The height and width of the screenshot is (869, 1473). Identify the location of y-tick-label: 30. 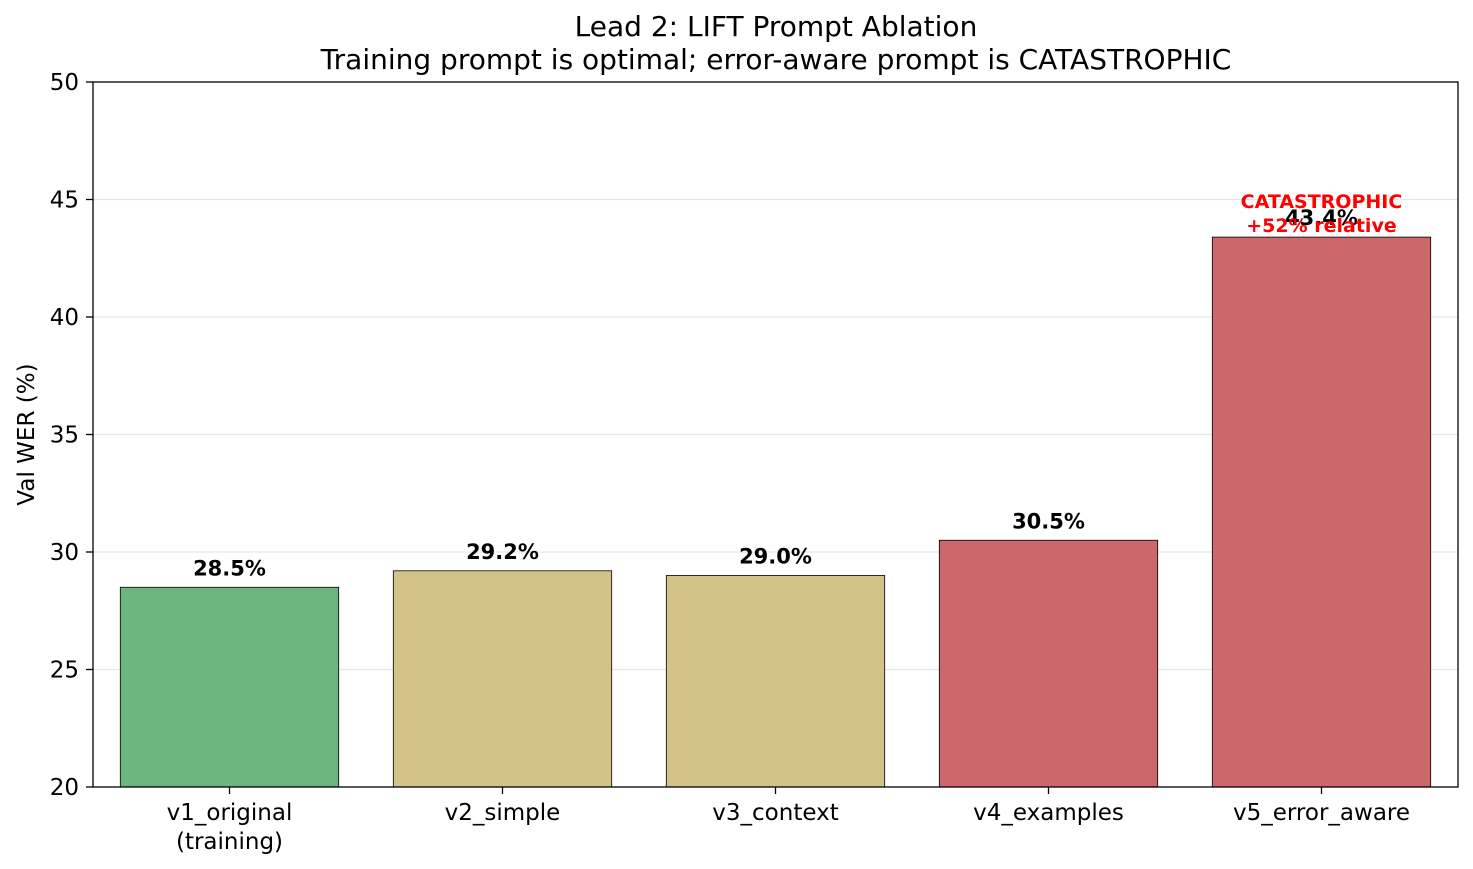
(64, 553).